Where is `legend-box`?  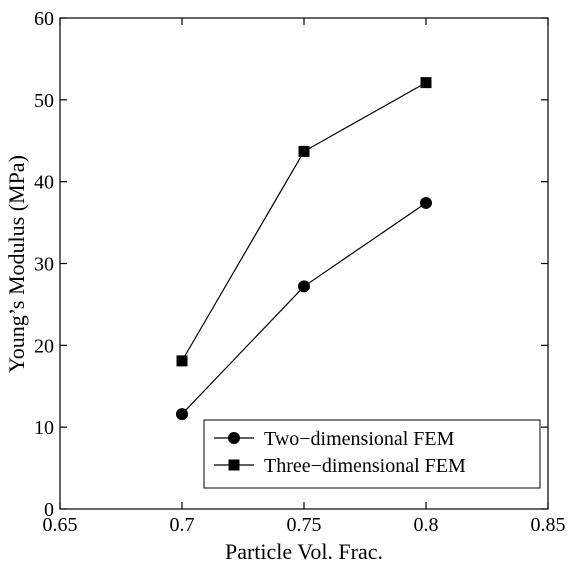
legend-box is located at coordinates (372, 454).